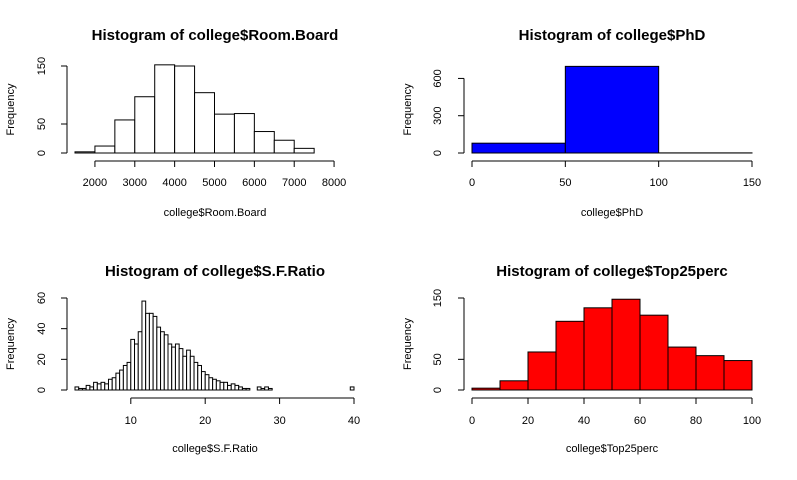 Image resolution: width=797 pixels, height=480 pixels. What do you see at coordinates (42, 298) in the screenshot?
I see `y-tick-label: 60` at bounding box center [42, 298].